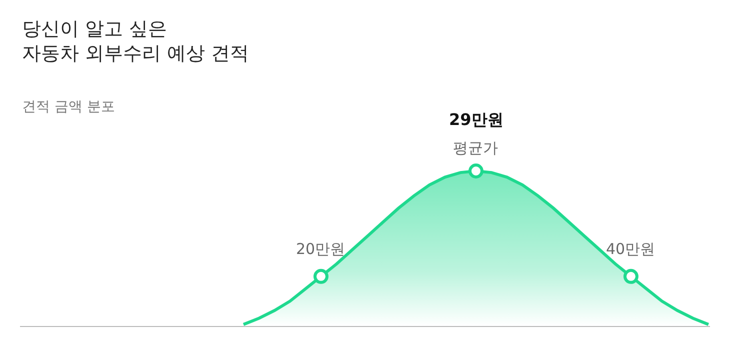  Describe the element at coordinates (136, 41) in the screenshot. I see `chart-title: 당신이 알고 싶은 자동차 외부수리 예상 견적` at that location.